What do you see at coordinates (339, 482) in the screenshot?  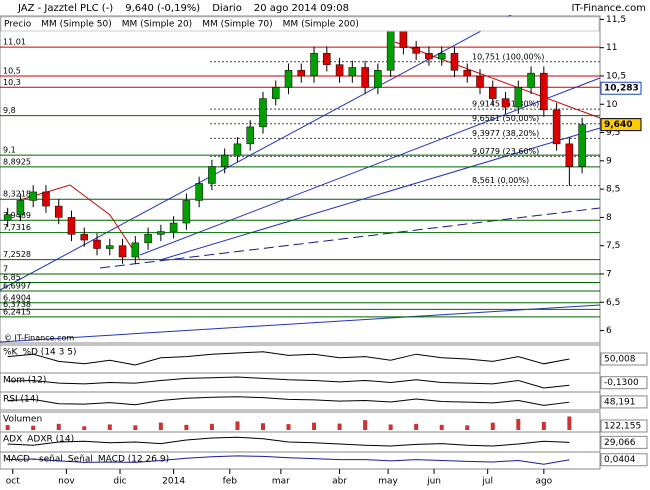 I see `x-tick-label: abr` at bounding box center [339, 482].